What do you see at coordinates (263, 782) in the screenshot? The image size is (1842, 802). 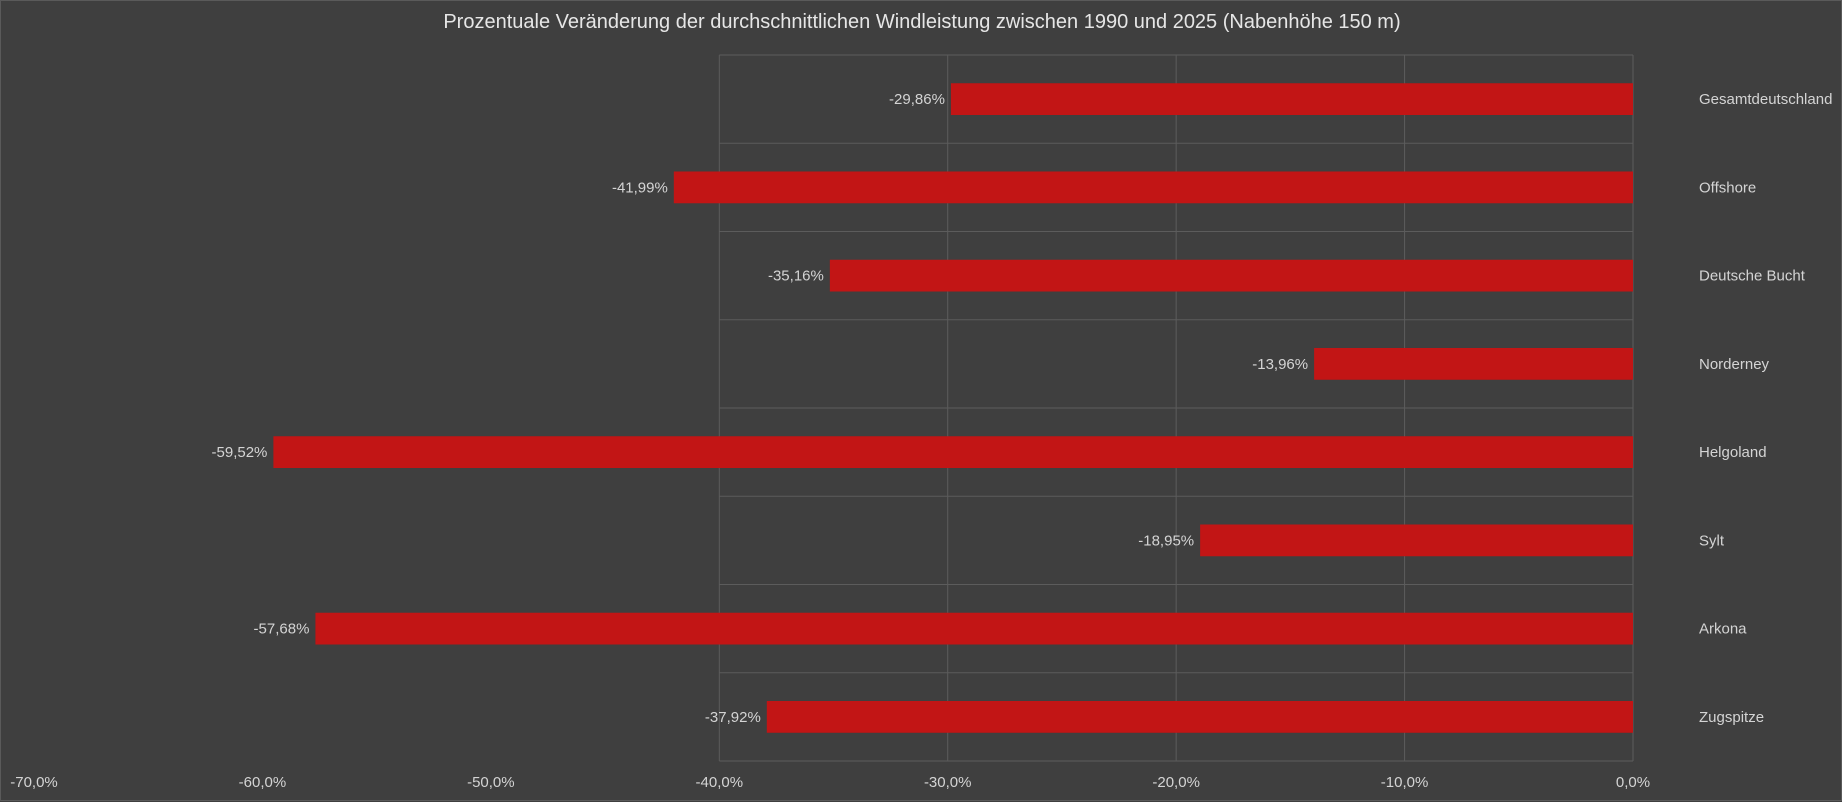 I see `x-tick-label: -60,0%` at bounding box center [263, 782].